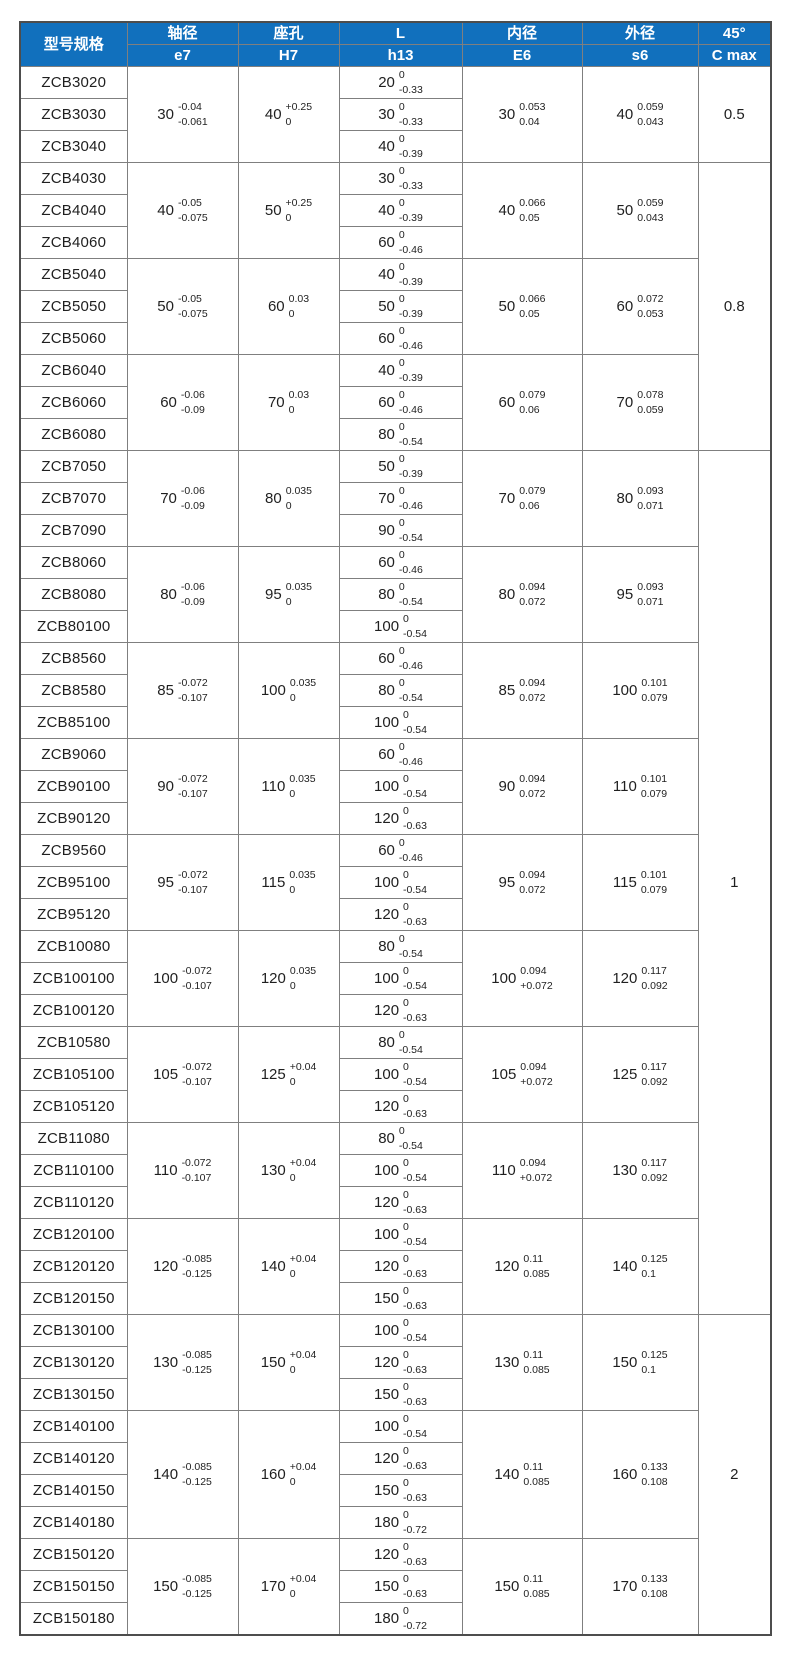 The image size is (793, 1657). Describe the element at coordinates (400, 306) in the screenshot. I see `length-cell-value: 50 0 -0.39` at that location.